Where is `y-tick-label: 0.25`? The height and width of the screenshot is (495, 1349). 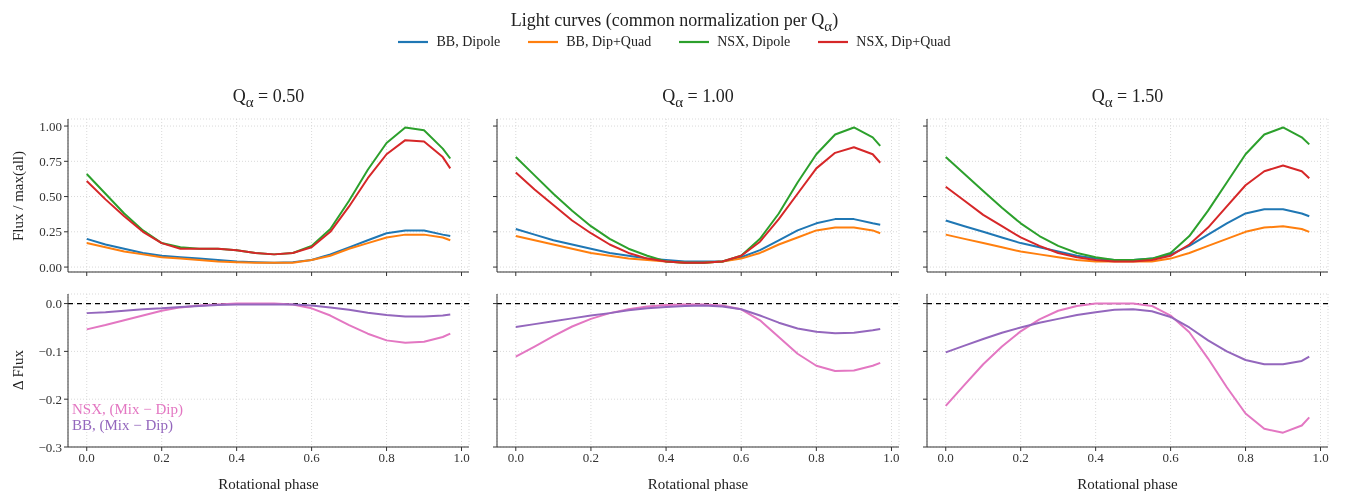 y-tick-label: 0.25 is located at coordinates (50, 232).